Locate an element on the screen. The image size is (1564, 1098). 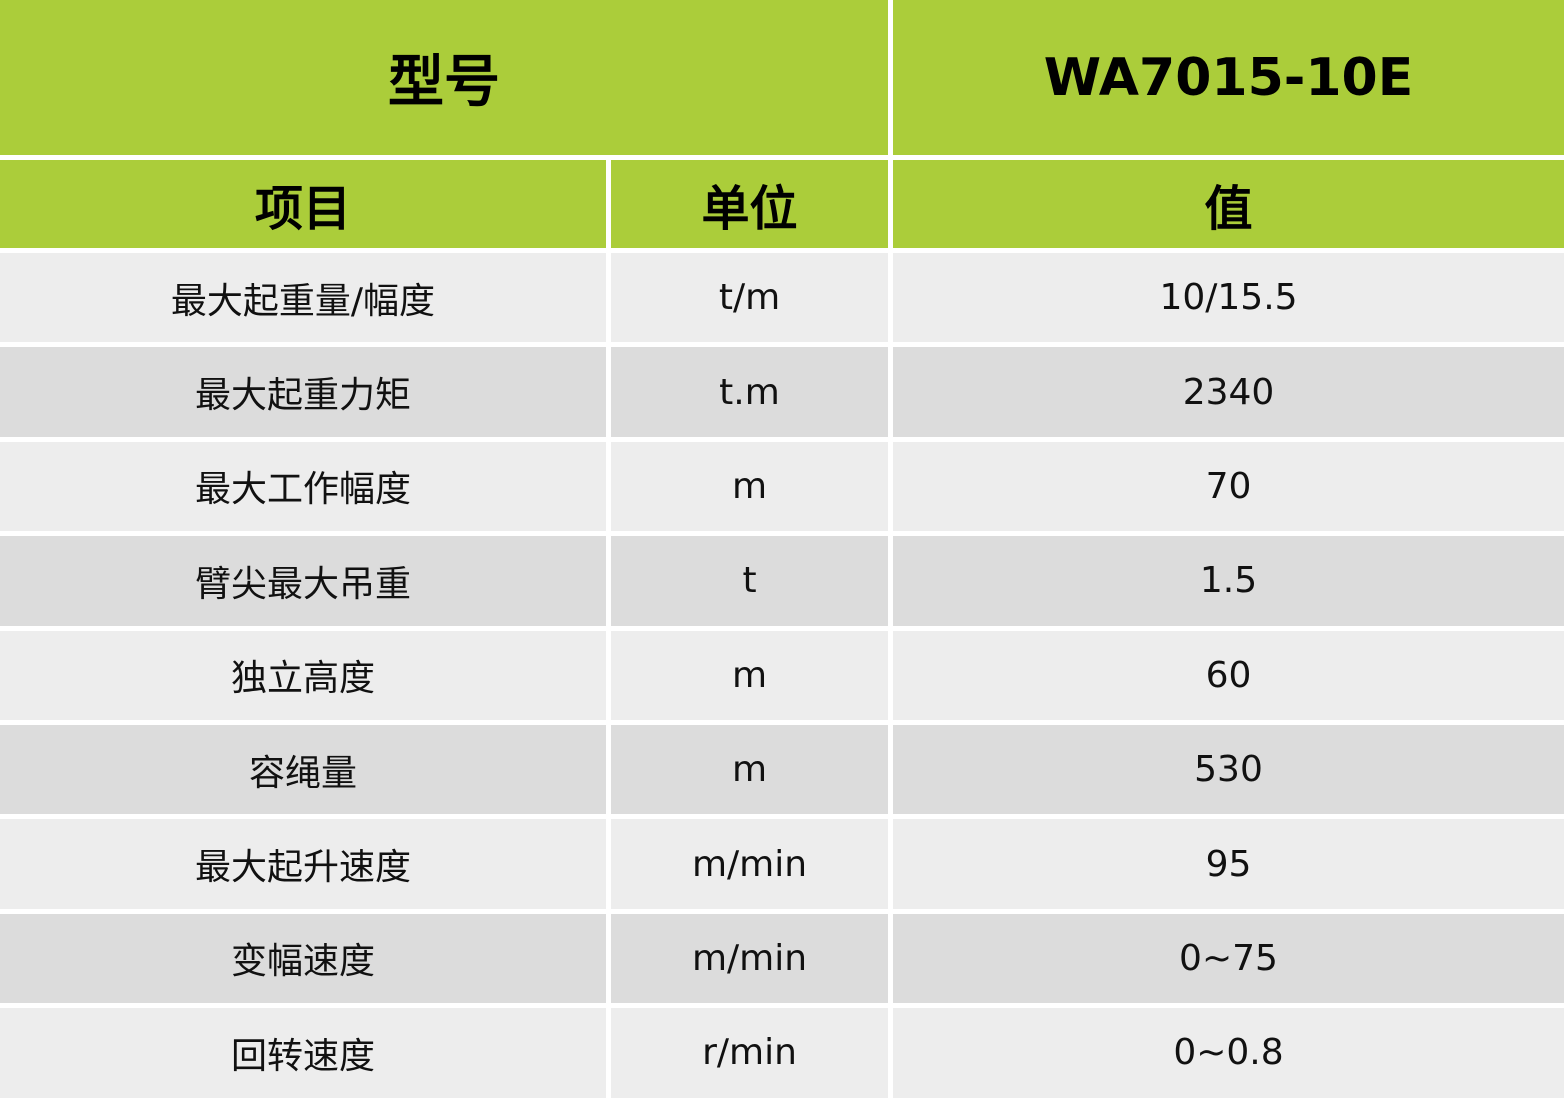
column-header-unit: 单位 is located at coordinates (749, 204).